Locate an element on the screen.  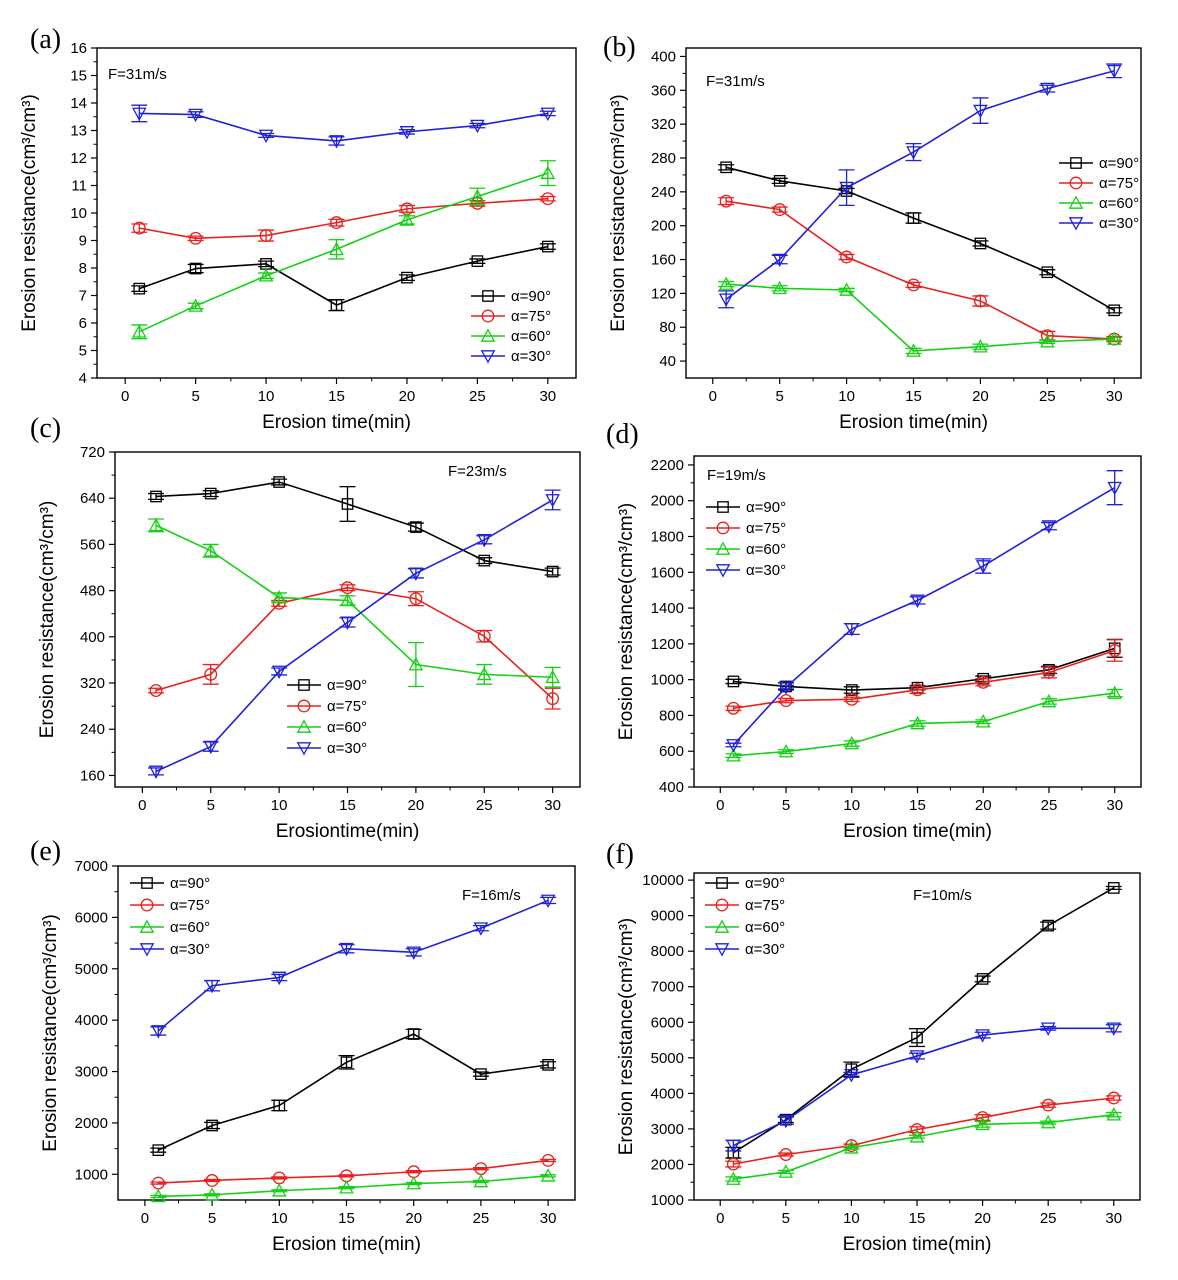
y-axis-label: Erosion resistance(cm³/cm³) is located at coordinates (626, 1037).